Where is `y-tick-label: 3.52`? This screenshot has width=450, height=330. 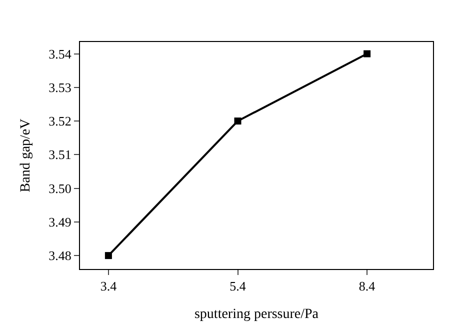
y-tick-label: 3.52 is located at coordinates (60, 121).